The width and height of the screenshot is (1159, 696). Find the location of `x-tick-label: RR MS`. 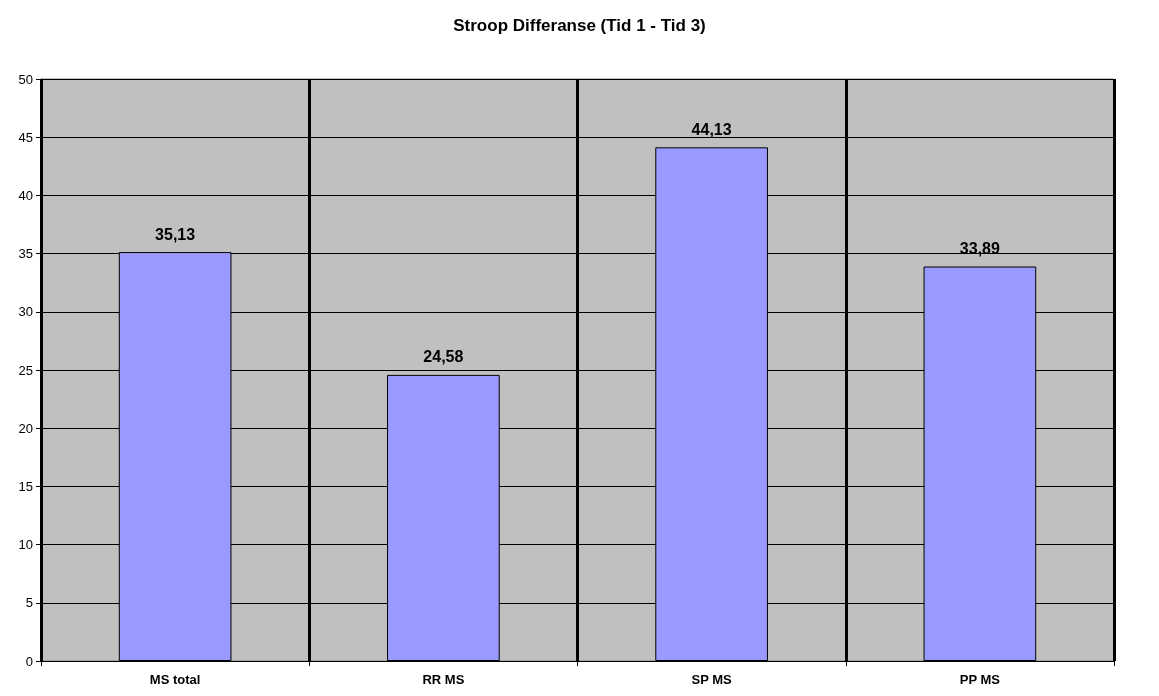

x-tick-label: RR MS is located at coordinates (443, 679).